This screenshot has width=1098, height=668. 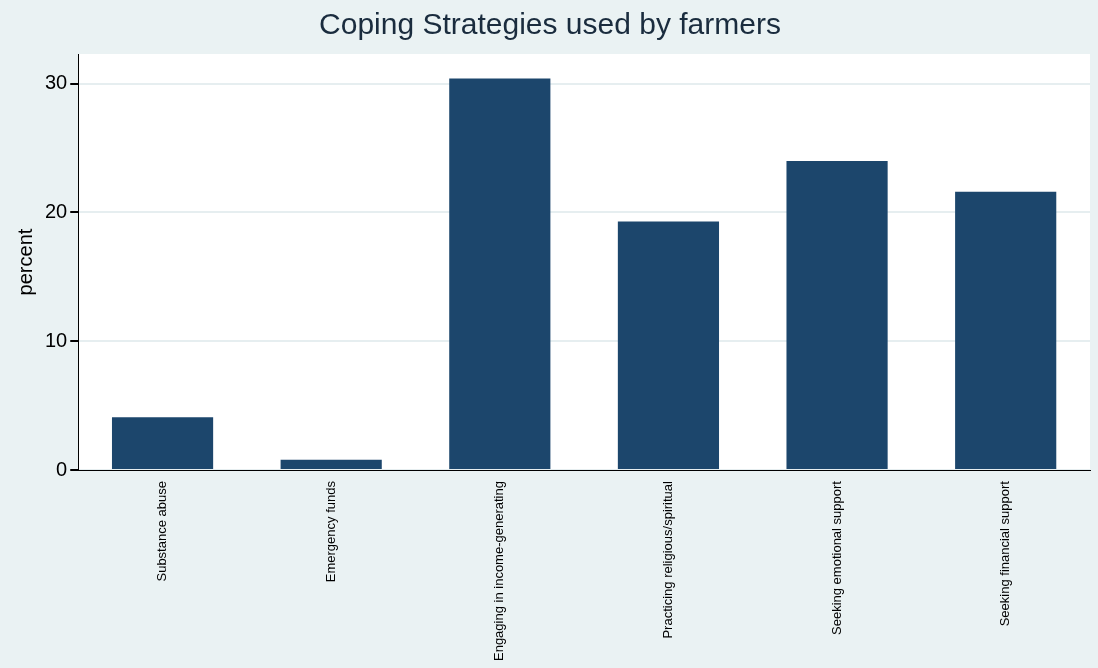 What do you see at coordinates (499, 571) in the screenshot?
I see `x-tick-label: Engaging in income-generating` at bounding box center [499, 571].